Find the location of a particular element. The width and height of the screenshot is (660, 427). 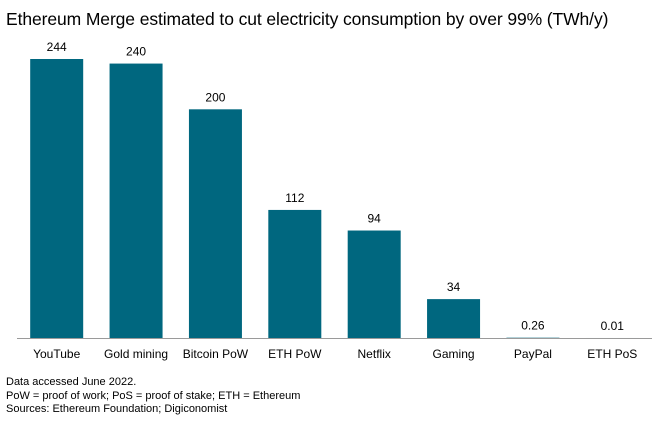

data-label-youtube: 244 is located at coordinates (57, 47).